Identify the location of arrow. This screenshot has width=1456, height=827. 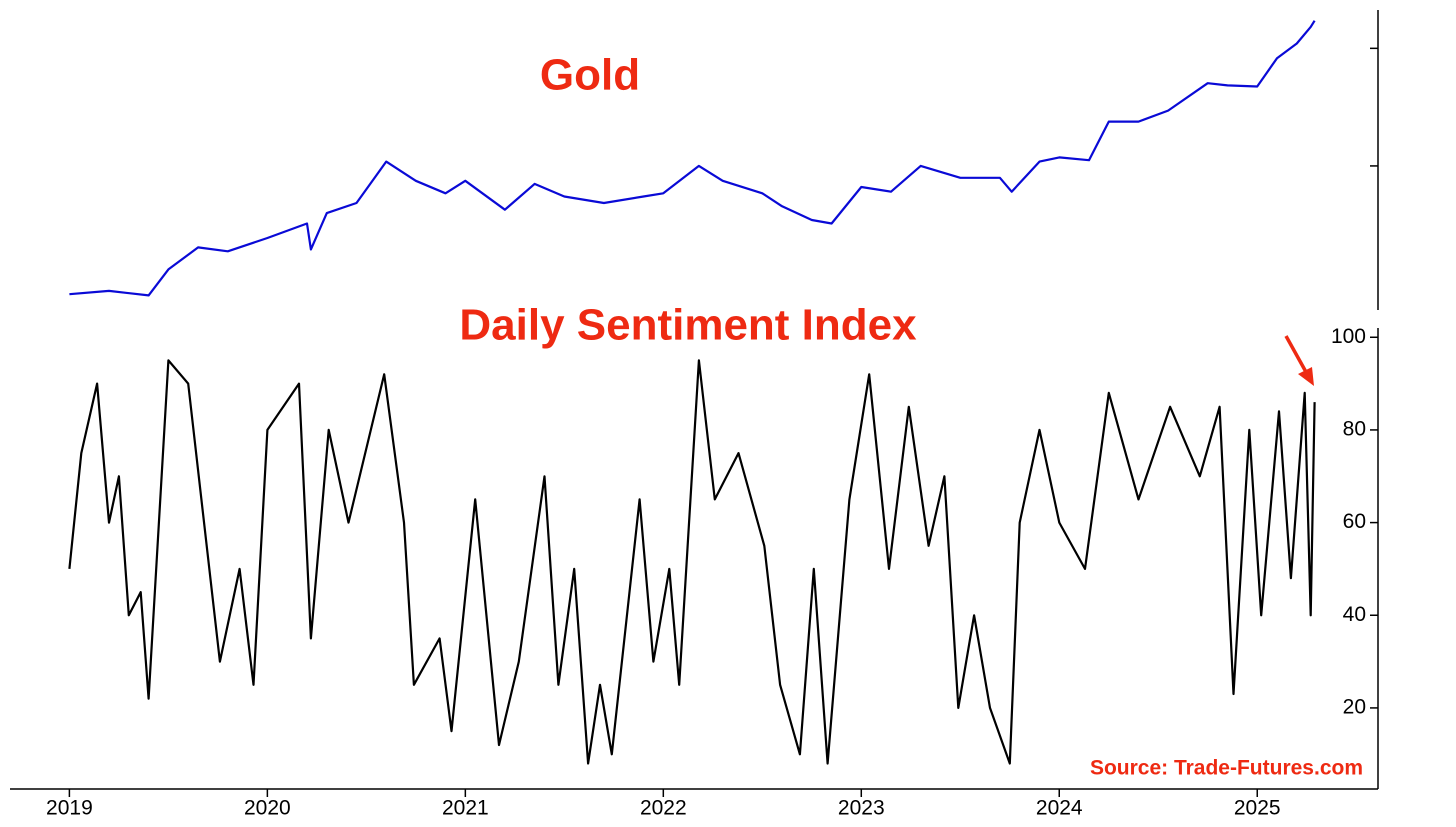
(1299, 360).